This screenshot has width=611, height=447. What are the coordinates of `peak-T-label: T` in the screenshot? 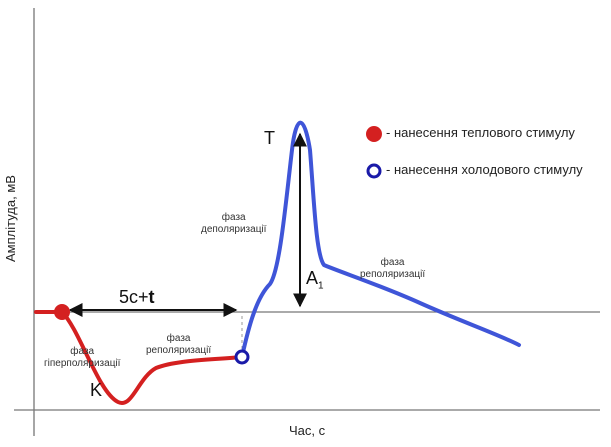 It's located at (269, 138).